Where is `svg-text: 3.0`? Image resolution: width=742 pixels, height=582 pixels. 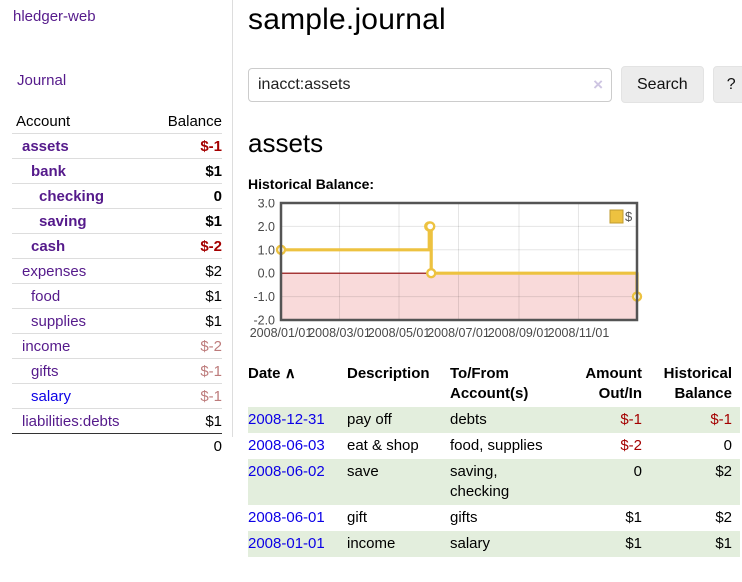 svg-text: 3.0 is located at coordinates (266, 205).